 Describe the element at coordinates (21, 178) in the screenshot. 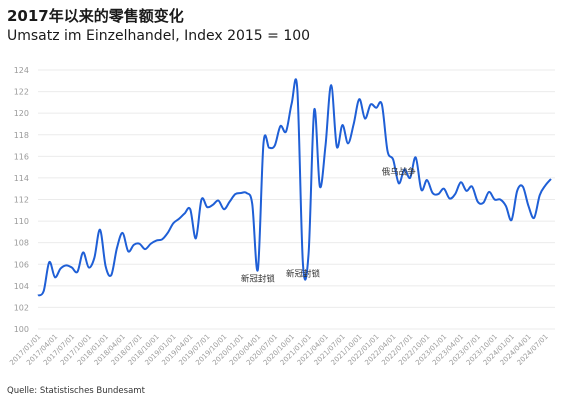

I see `y-tick-label: 114` at that location.